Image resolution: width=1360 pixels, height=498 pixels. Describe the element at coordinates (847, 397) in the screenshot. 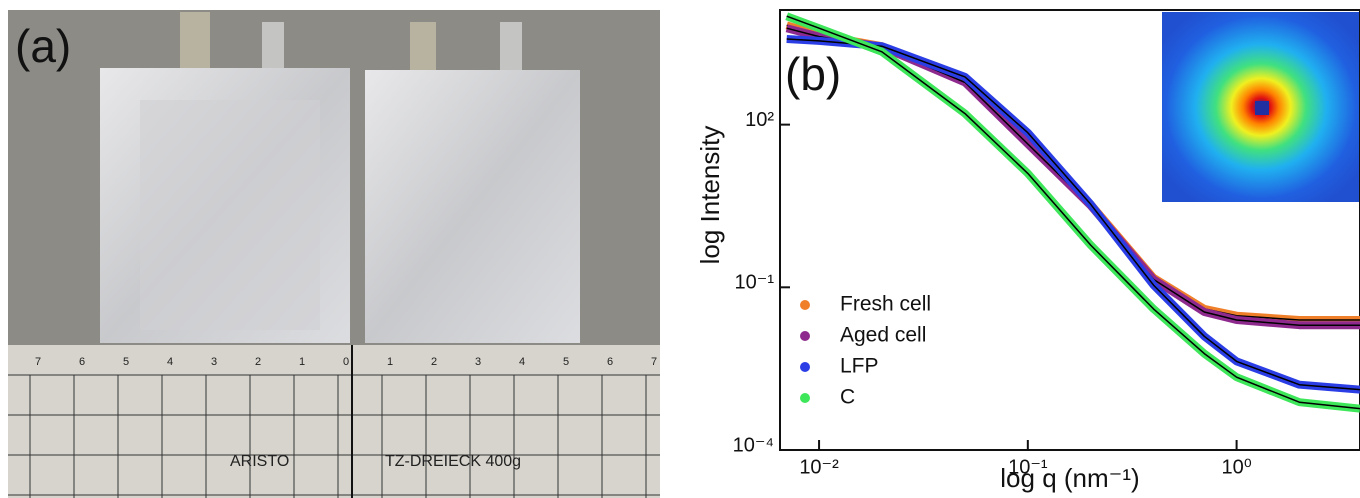

I see `legend-label: C` at that location.